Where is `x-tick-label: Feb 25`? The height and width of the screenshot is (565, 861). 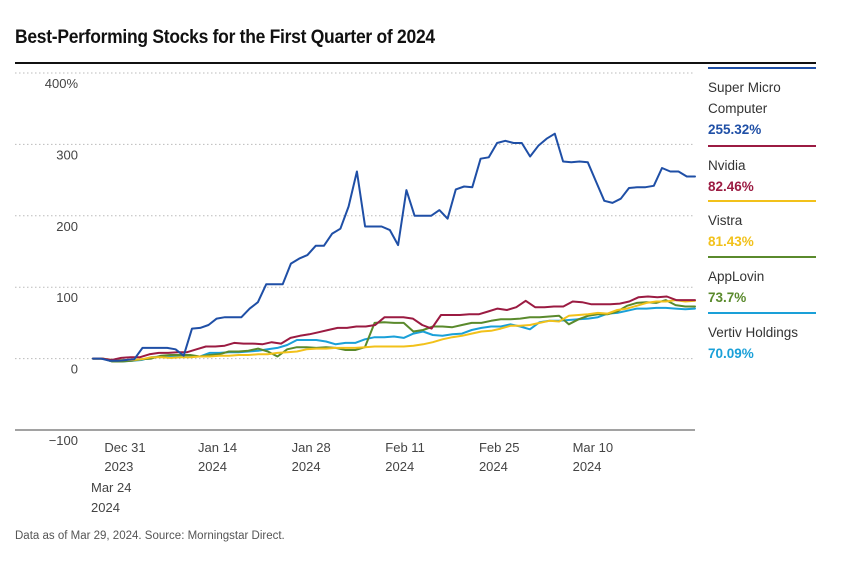
x-tick-label: Feb 25 is located at coordinates (499, 447).